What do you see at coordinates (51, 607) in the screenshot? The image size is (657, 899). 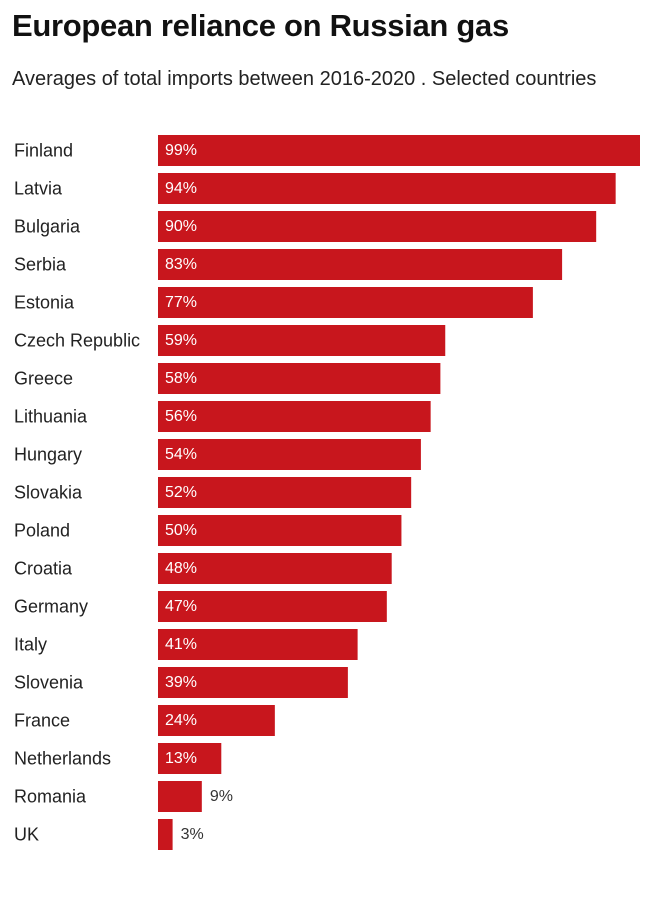 I see `category-label-germany: Germany` at bounding box center [51, 607].